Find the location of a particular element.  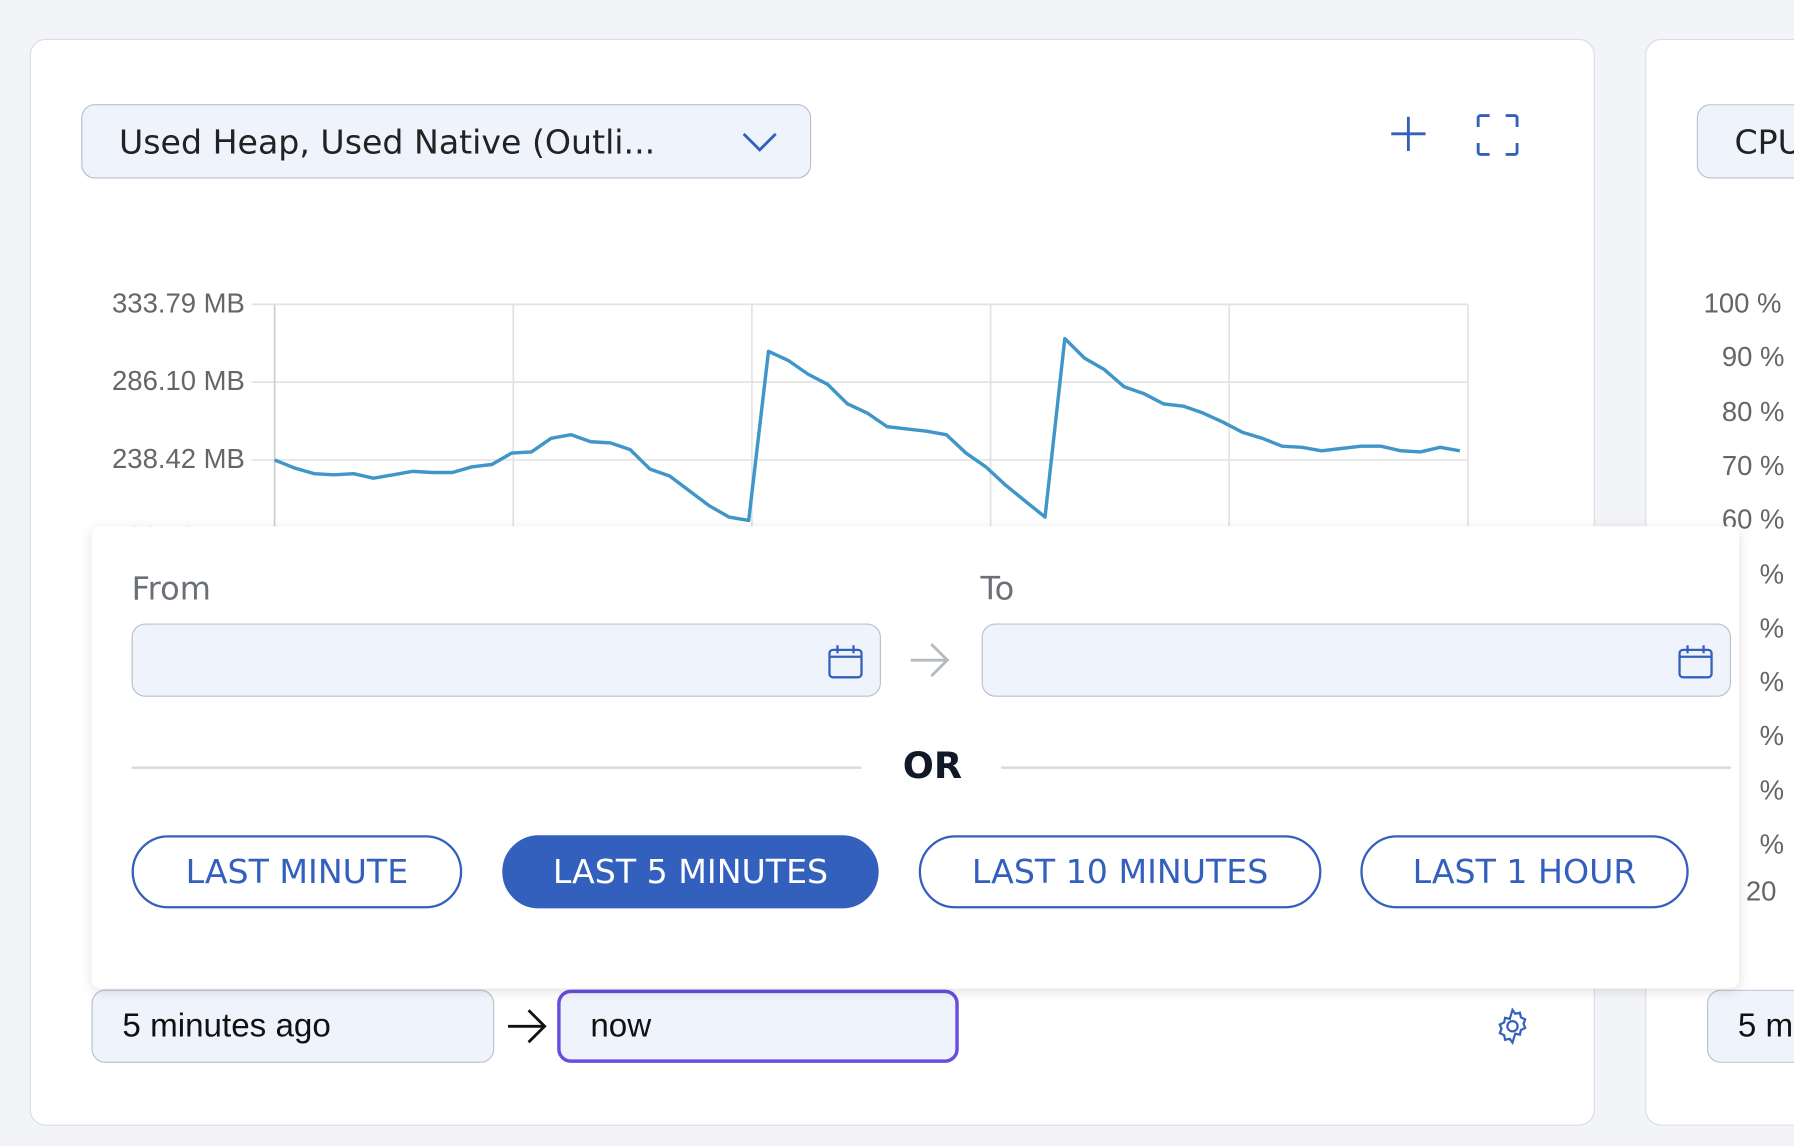

time-from-input: 5 minutes ago is located at coordinates (293, 1026).